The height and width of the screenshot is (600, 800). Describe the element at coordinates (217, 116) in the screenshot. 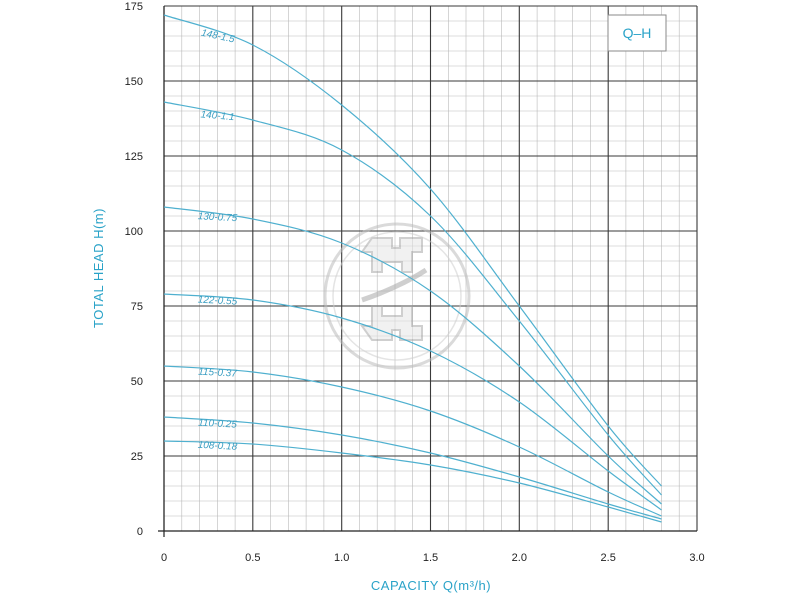

I see `series-label: 140-1.1` at that location.